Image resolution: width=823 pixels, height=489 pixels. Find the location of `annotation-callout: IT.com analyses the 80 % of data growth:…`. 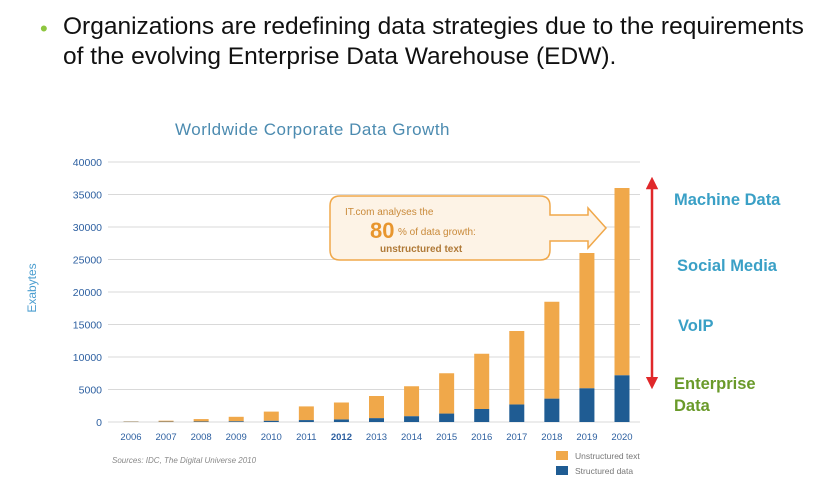

annotation-callout: IT.com analyses the 80 % of data growth:… is located at coordinates (468, 228).